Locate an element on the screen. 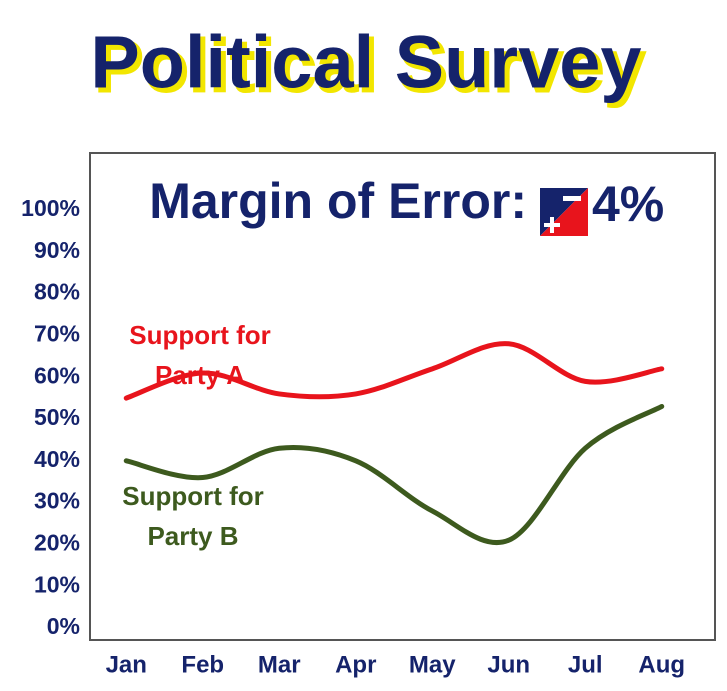  x-tick-label: May is located at coordinates (432, 664).